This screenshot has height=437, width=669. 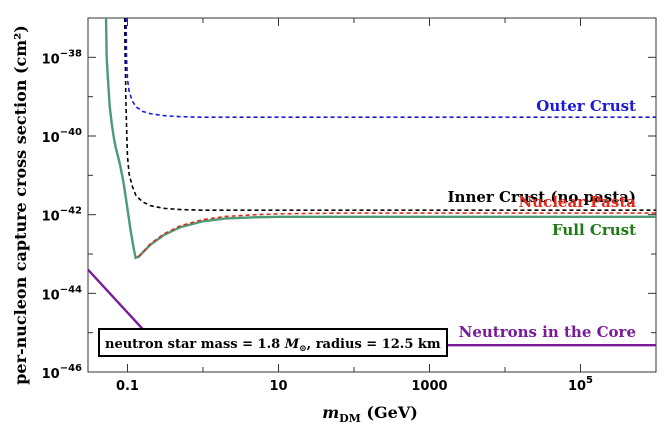 I want to click on x-tick-label: 105, so click(x=580, y=384).